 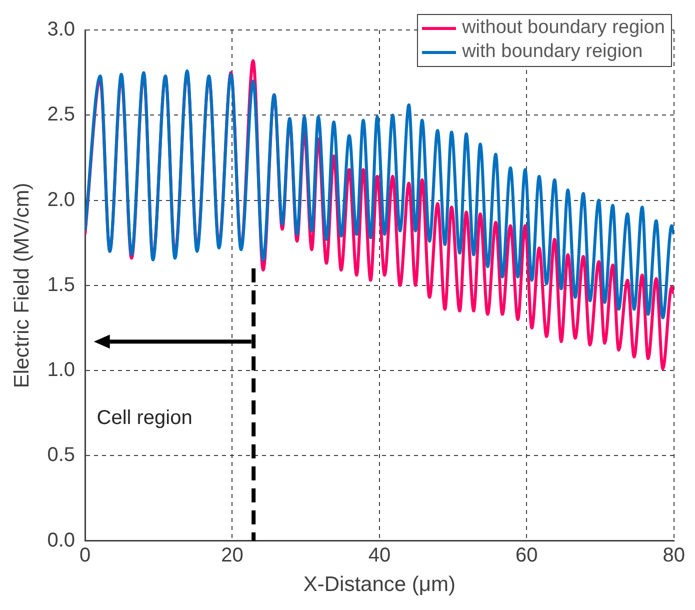 What do you see at coordinates (379, 555) in the screenshot?
I see `x-tick-label: 40` at bounding box center [379, 555].